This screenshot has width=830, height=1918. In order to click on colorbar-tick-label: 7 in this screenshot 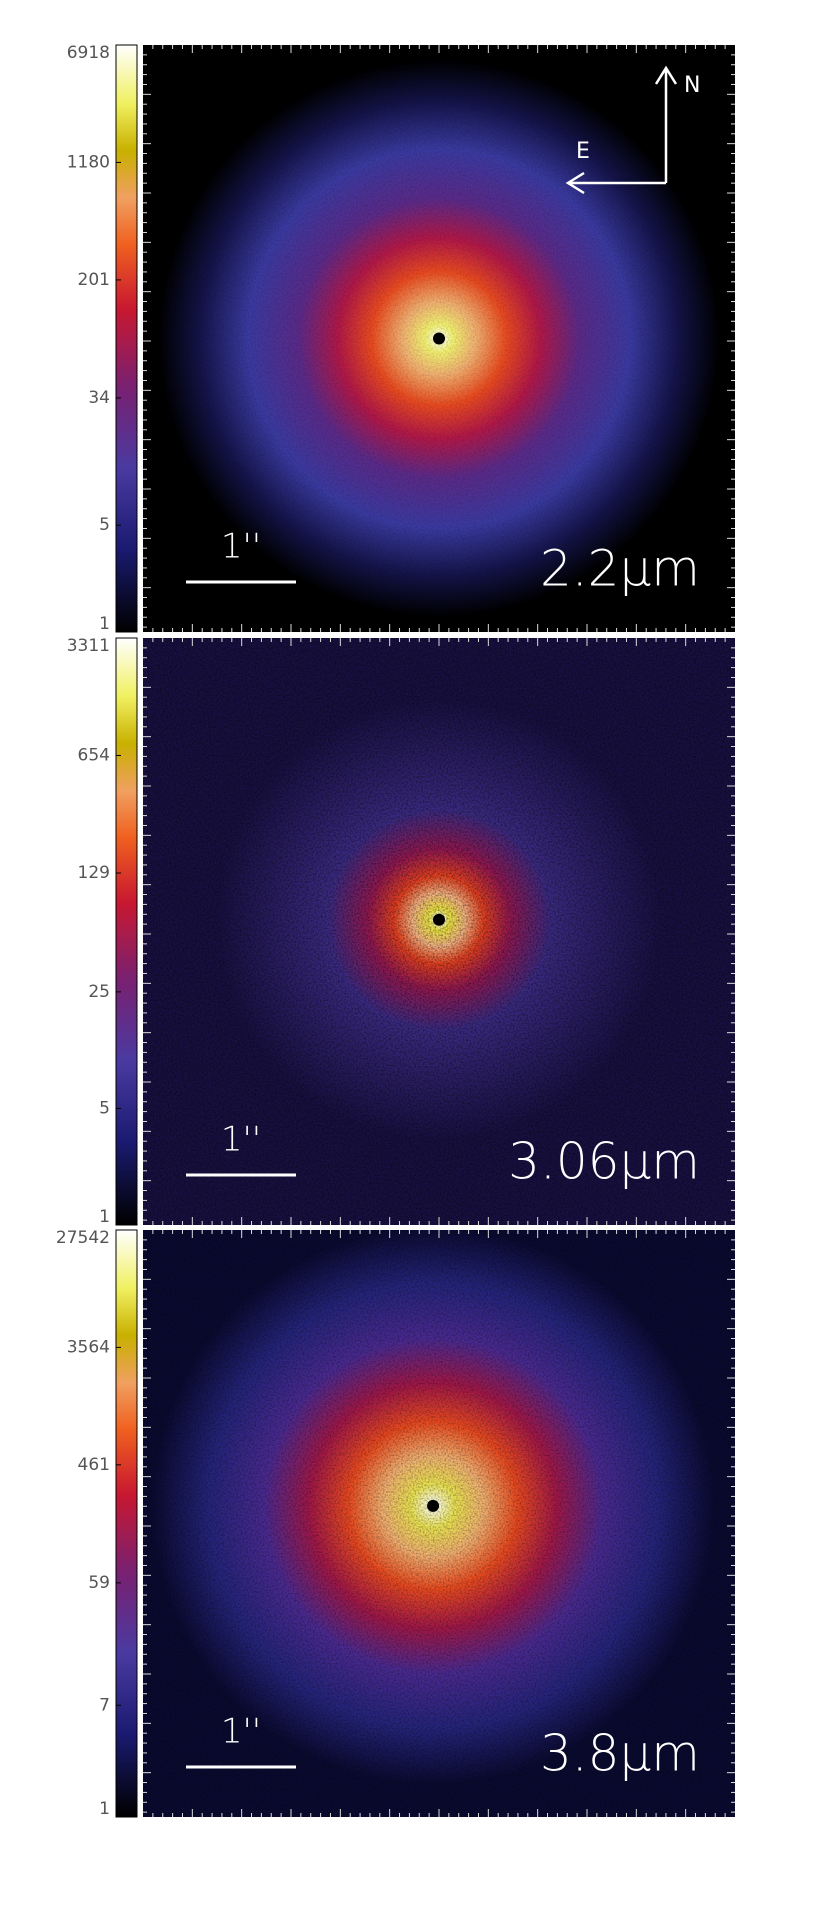, I will do `click(104, 1705)`.